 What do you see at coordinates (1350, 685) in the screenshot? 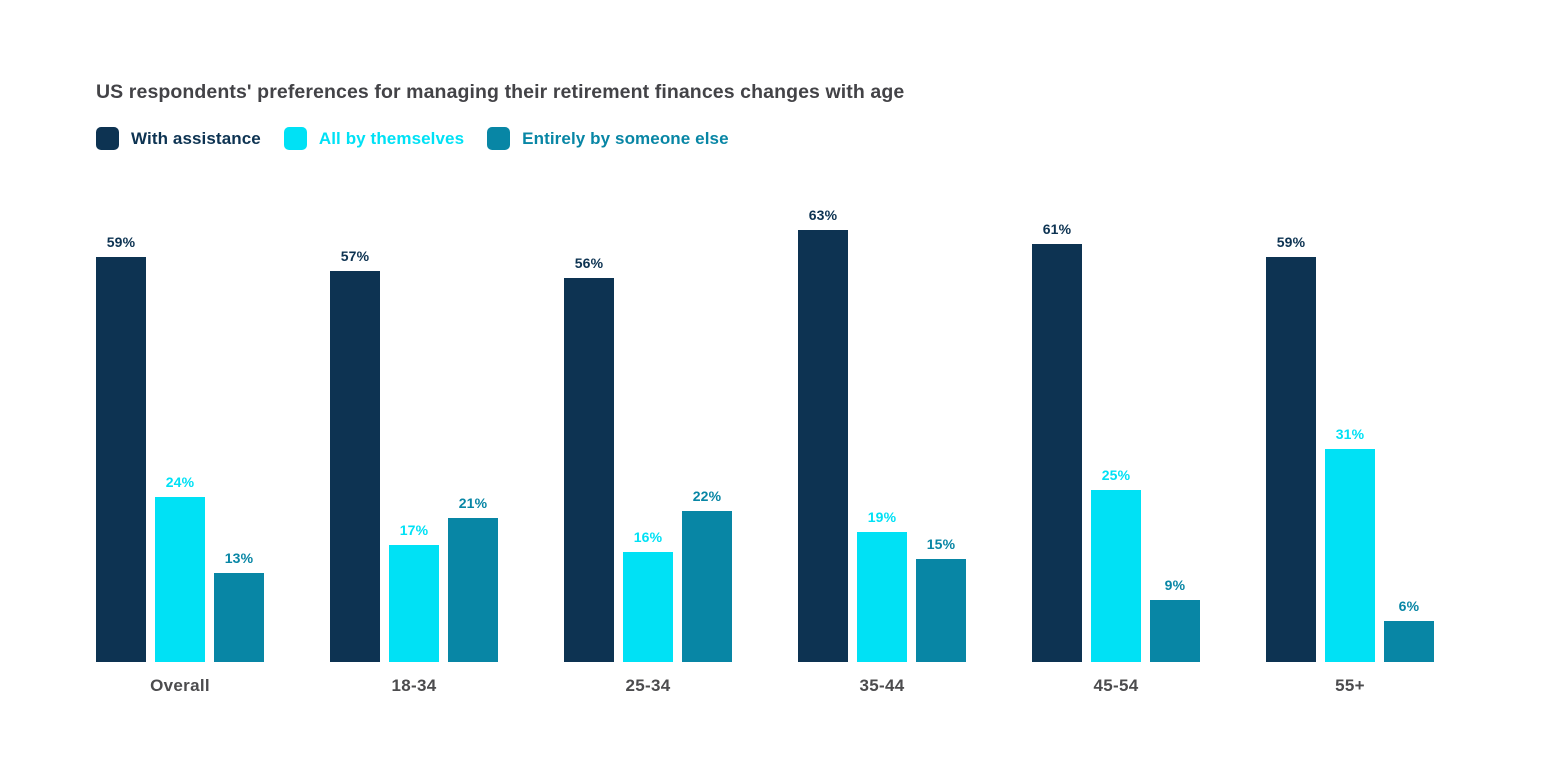
I see `category-label-55: 55+` at bounding box center [1350, 685].